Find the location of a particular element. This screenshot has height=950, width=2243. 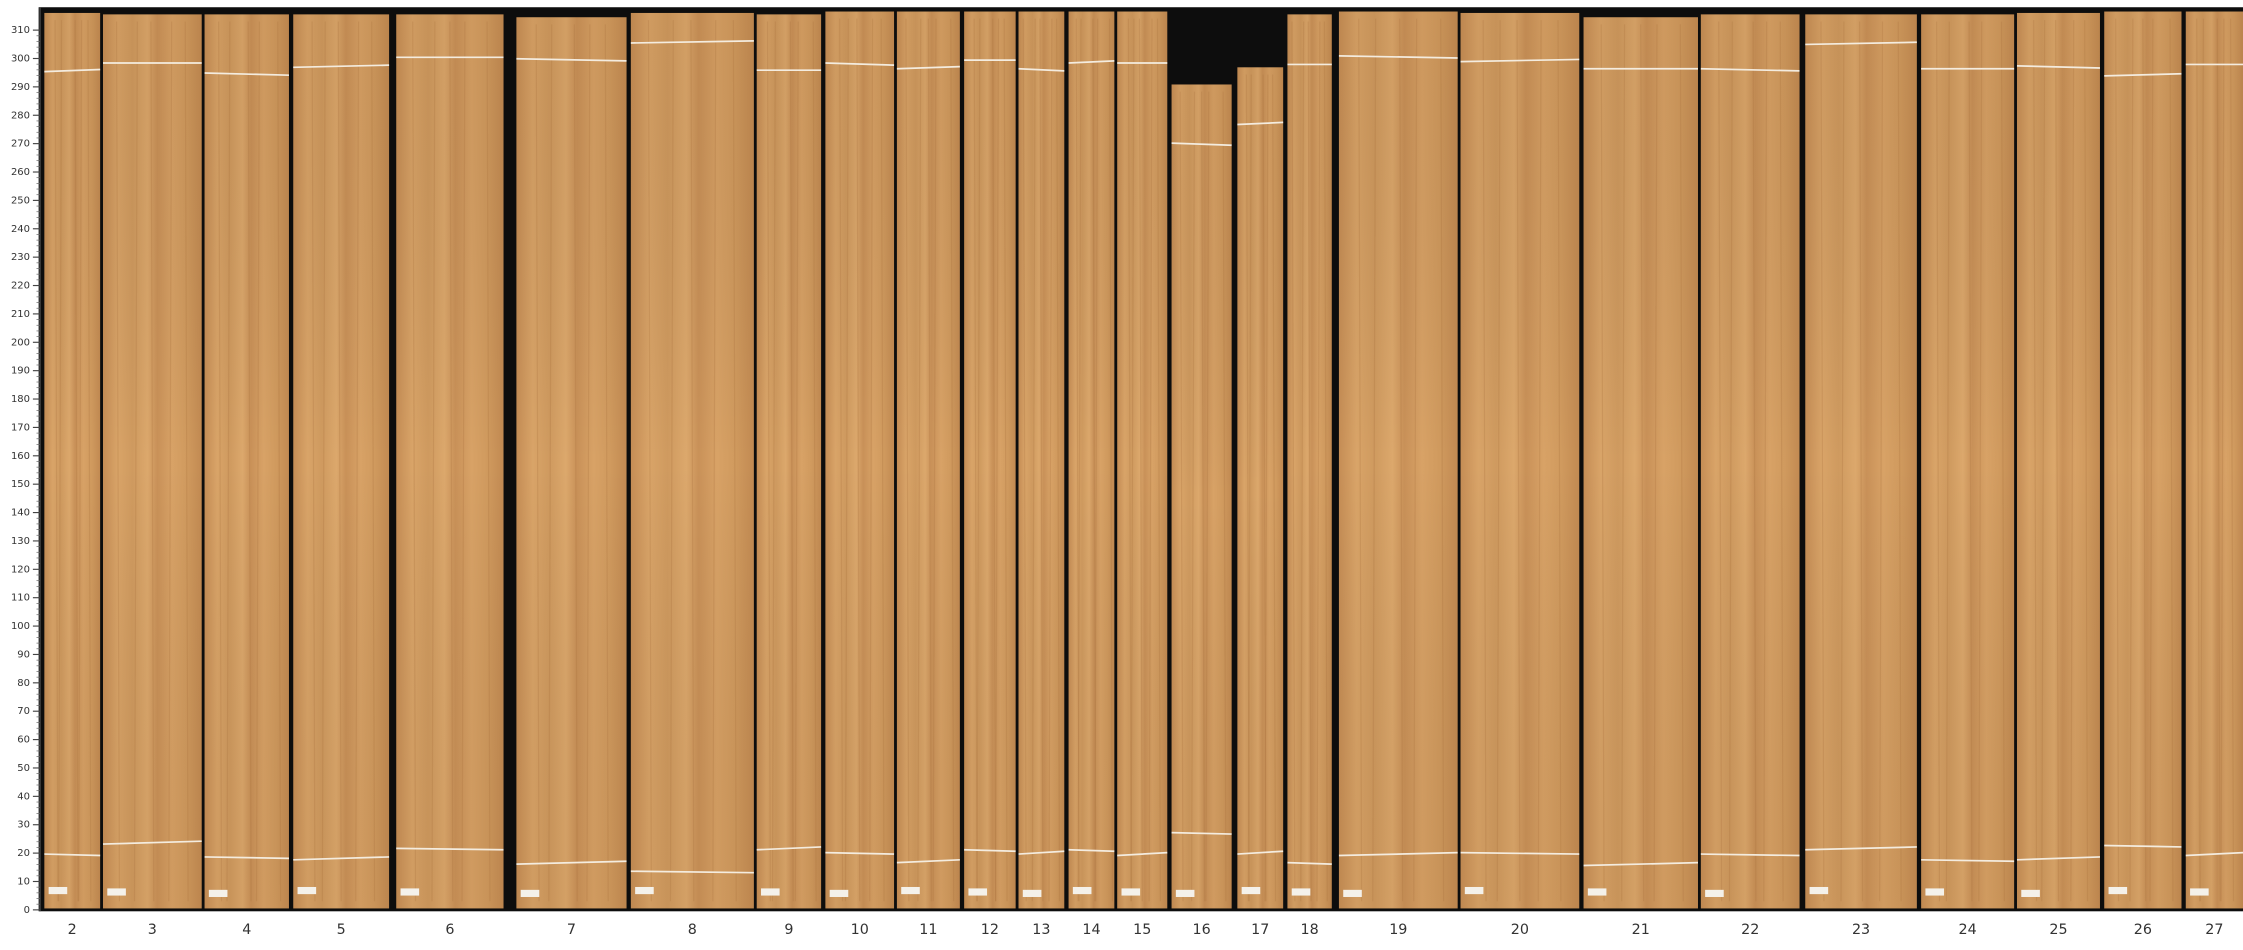

ruler-label: 250 is located at coordinates (20, 200).